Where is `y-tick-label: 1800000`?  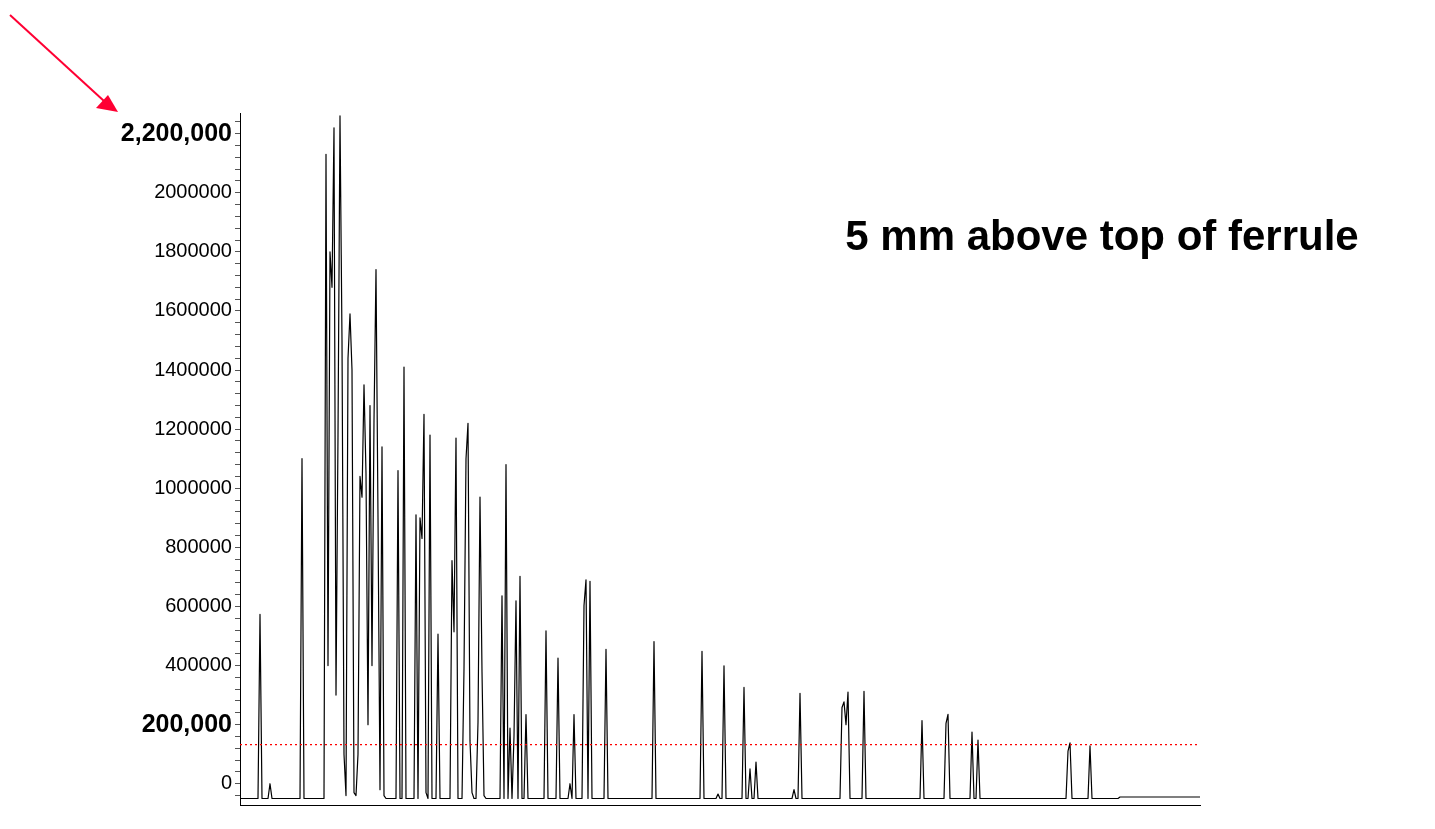 y-tick-label: 1800000 is located at coordinates (193, 250).